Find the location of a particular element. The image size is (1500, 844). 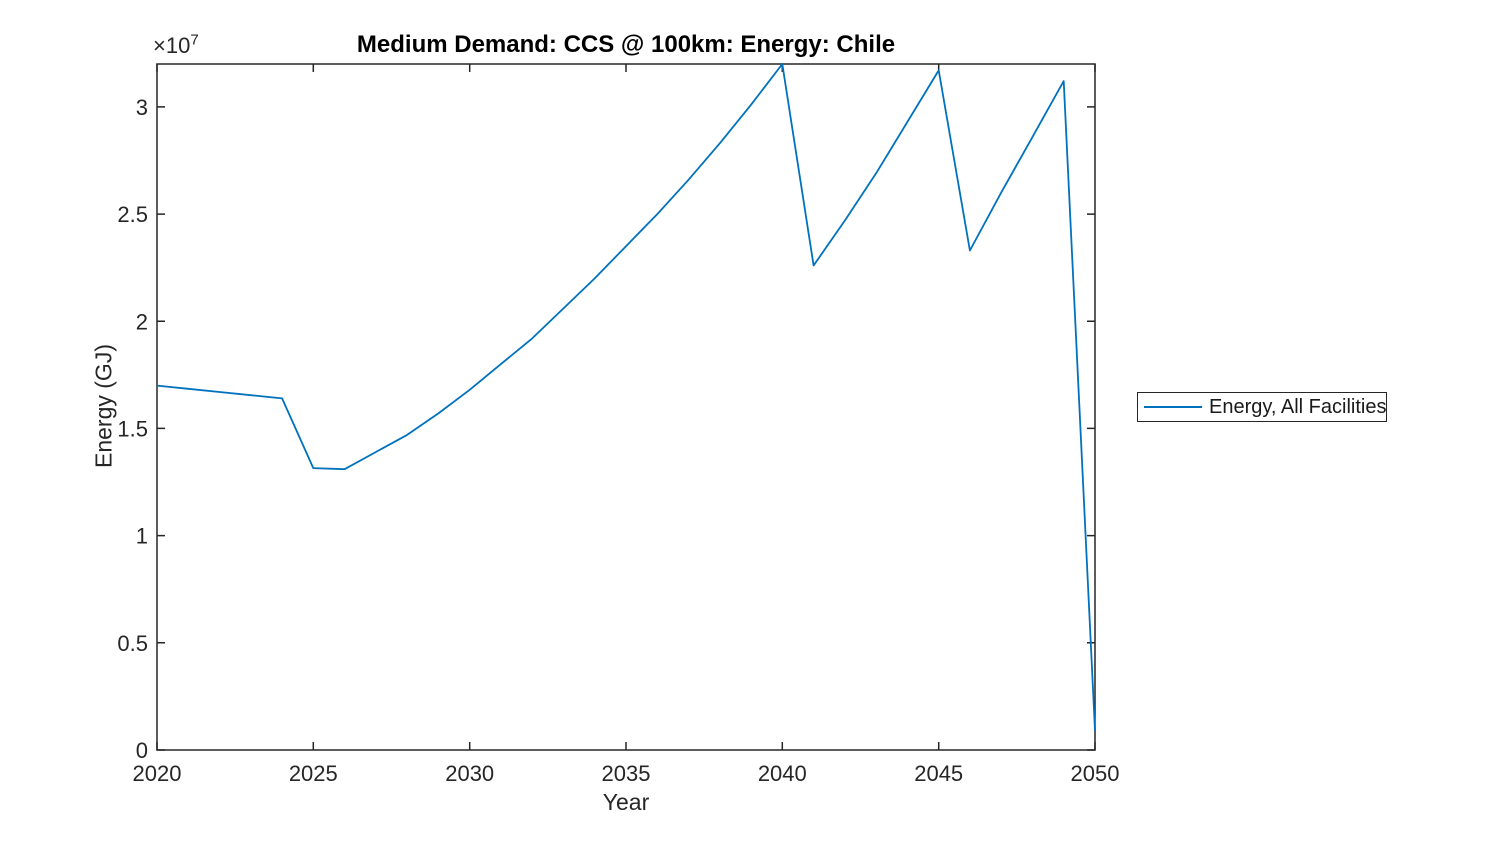

x-tick-label: 2020 is located at coordinates (157, 773).